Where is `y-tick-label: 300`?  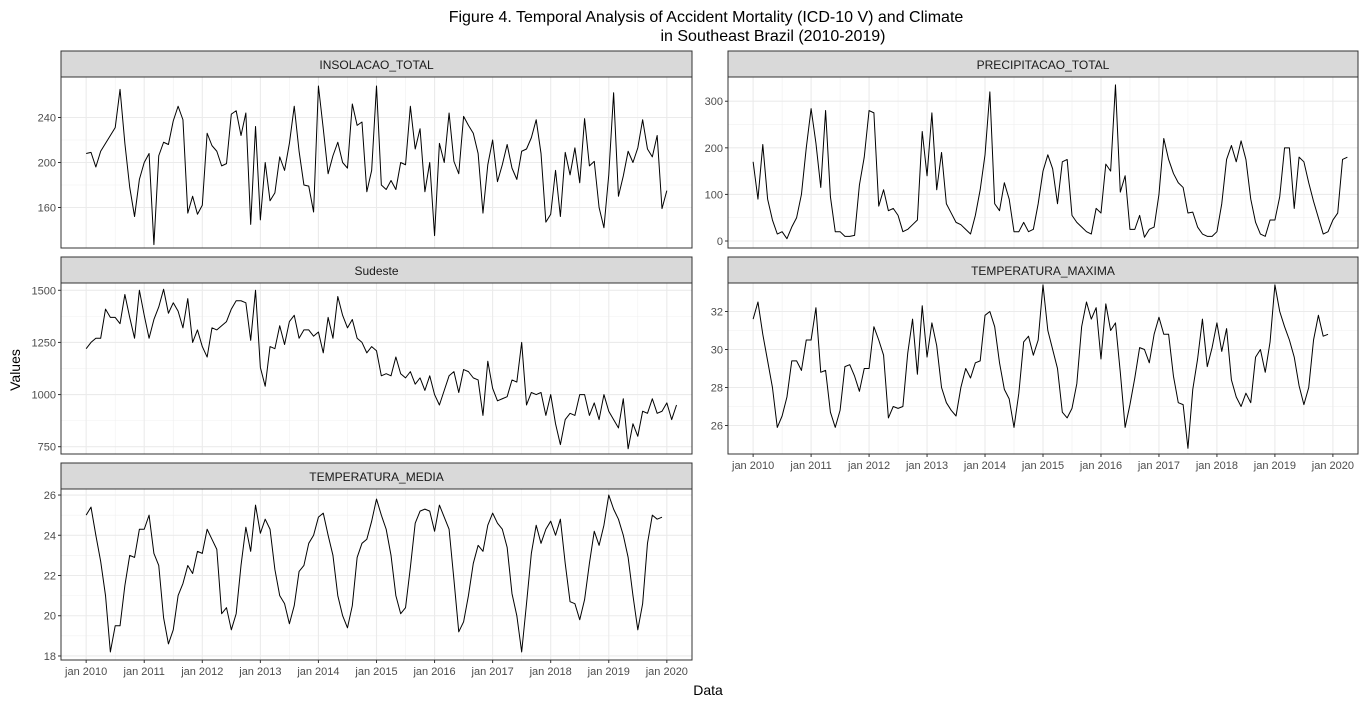
y-tick-label: 300 is located at coordinates (714, 102).